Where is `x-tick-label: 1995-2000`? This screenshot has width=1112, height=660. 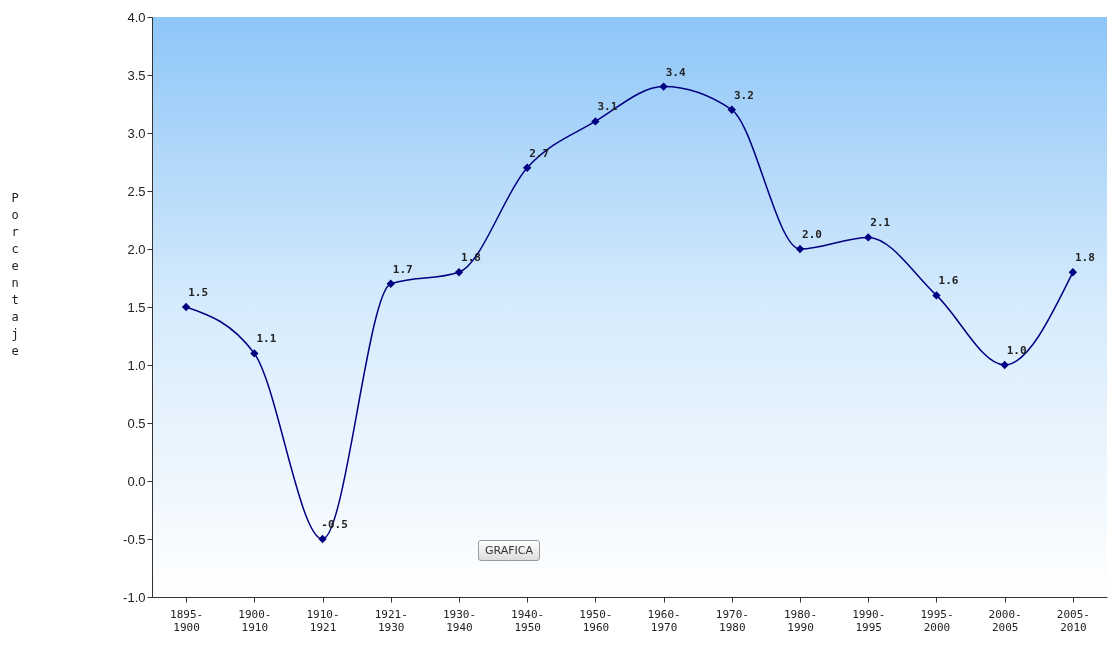 x-tick-label: 1995-2000 is located at coordinates (937, 620).